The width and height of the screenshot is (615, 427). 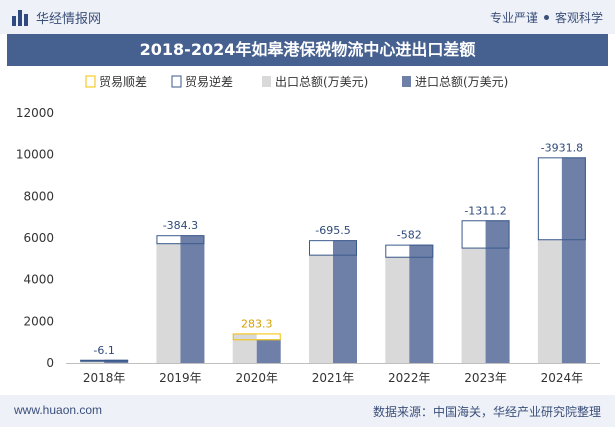 I want to click on chart-title: 2018-2024年如皋港保税物流中心进出口差额, so click(x=307, y=49).